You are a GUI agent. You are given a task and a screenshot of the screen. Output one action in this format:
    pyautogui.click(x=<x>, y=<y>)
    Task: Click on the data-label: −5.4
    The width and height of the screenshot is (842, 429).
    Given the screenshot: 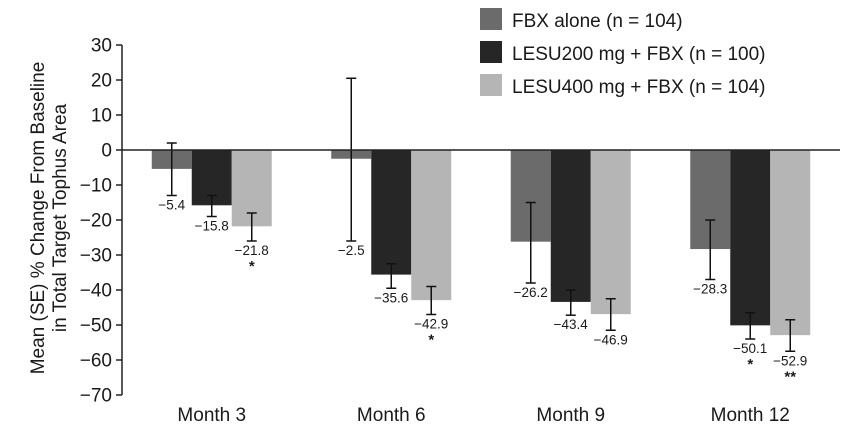 What is the action you would take?
    pyautogui.click(x=171, y=205)
    